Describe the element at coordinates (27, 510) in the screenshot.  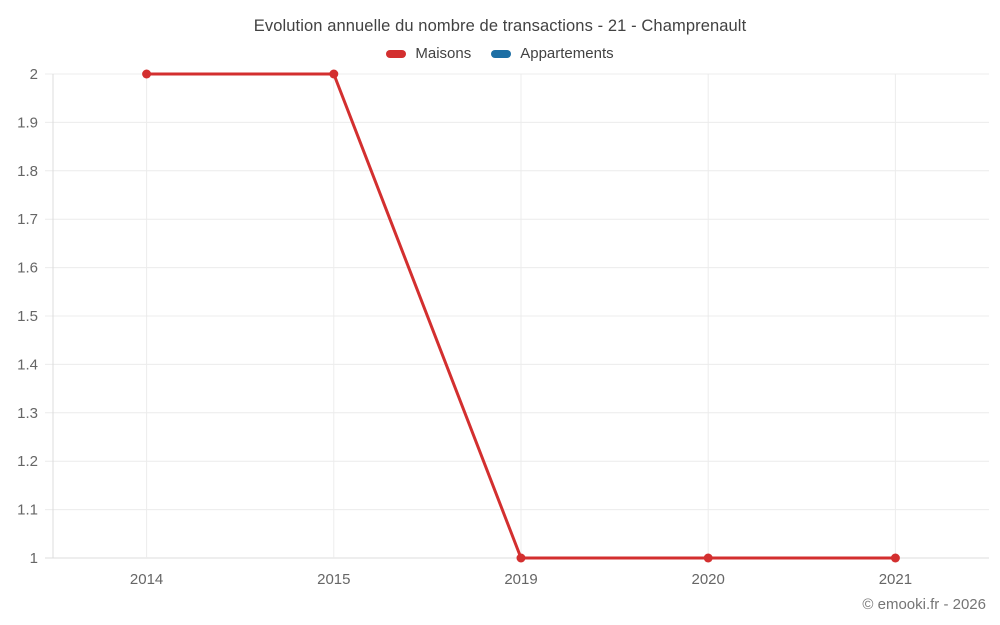
I see `y-axis-label: 1.1` at that location.